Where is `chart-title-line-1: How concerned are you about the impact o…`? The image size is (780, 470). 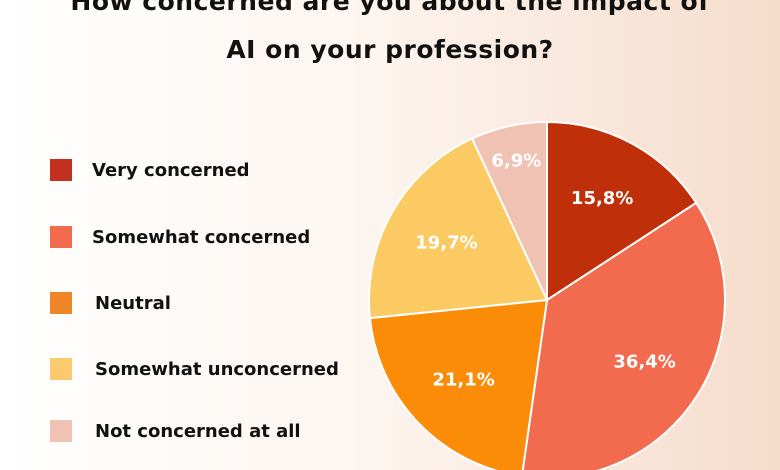 chart-title-line-1: How concerned are you about the impact o… is located at coordinates (390, 8).